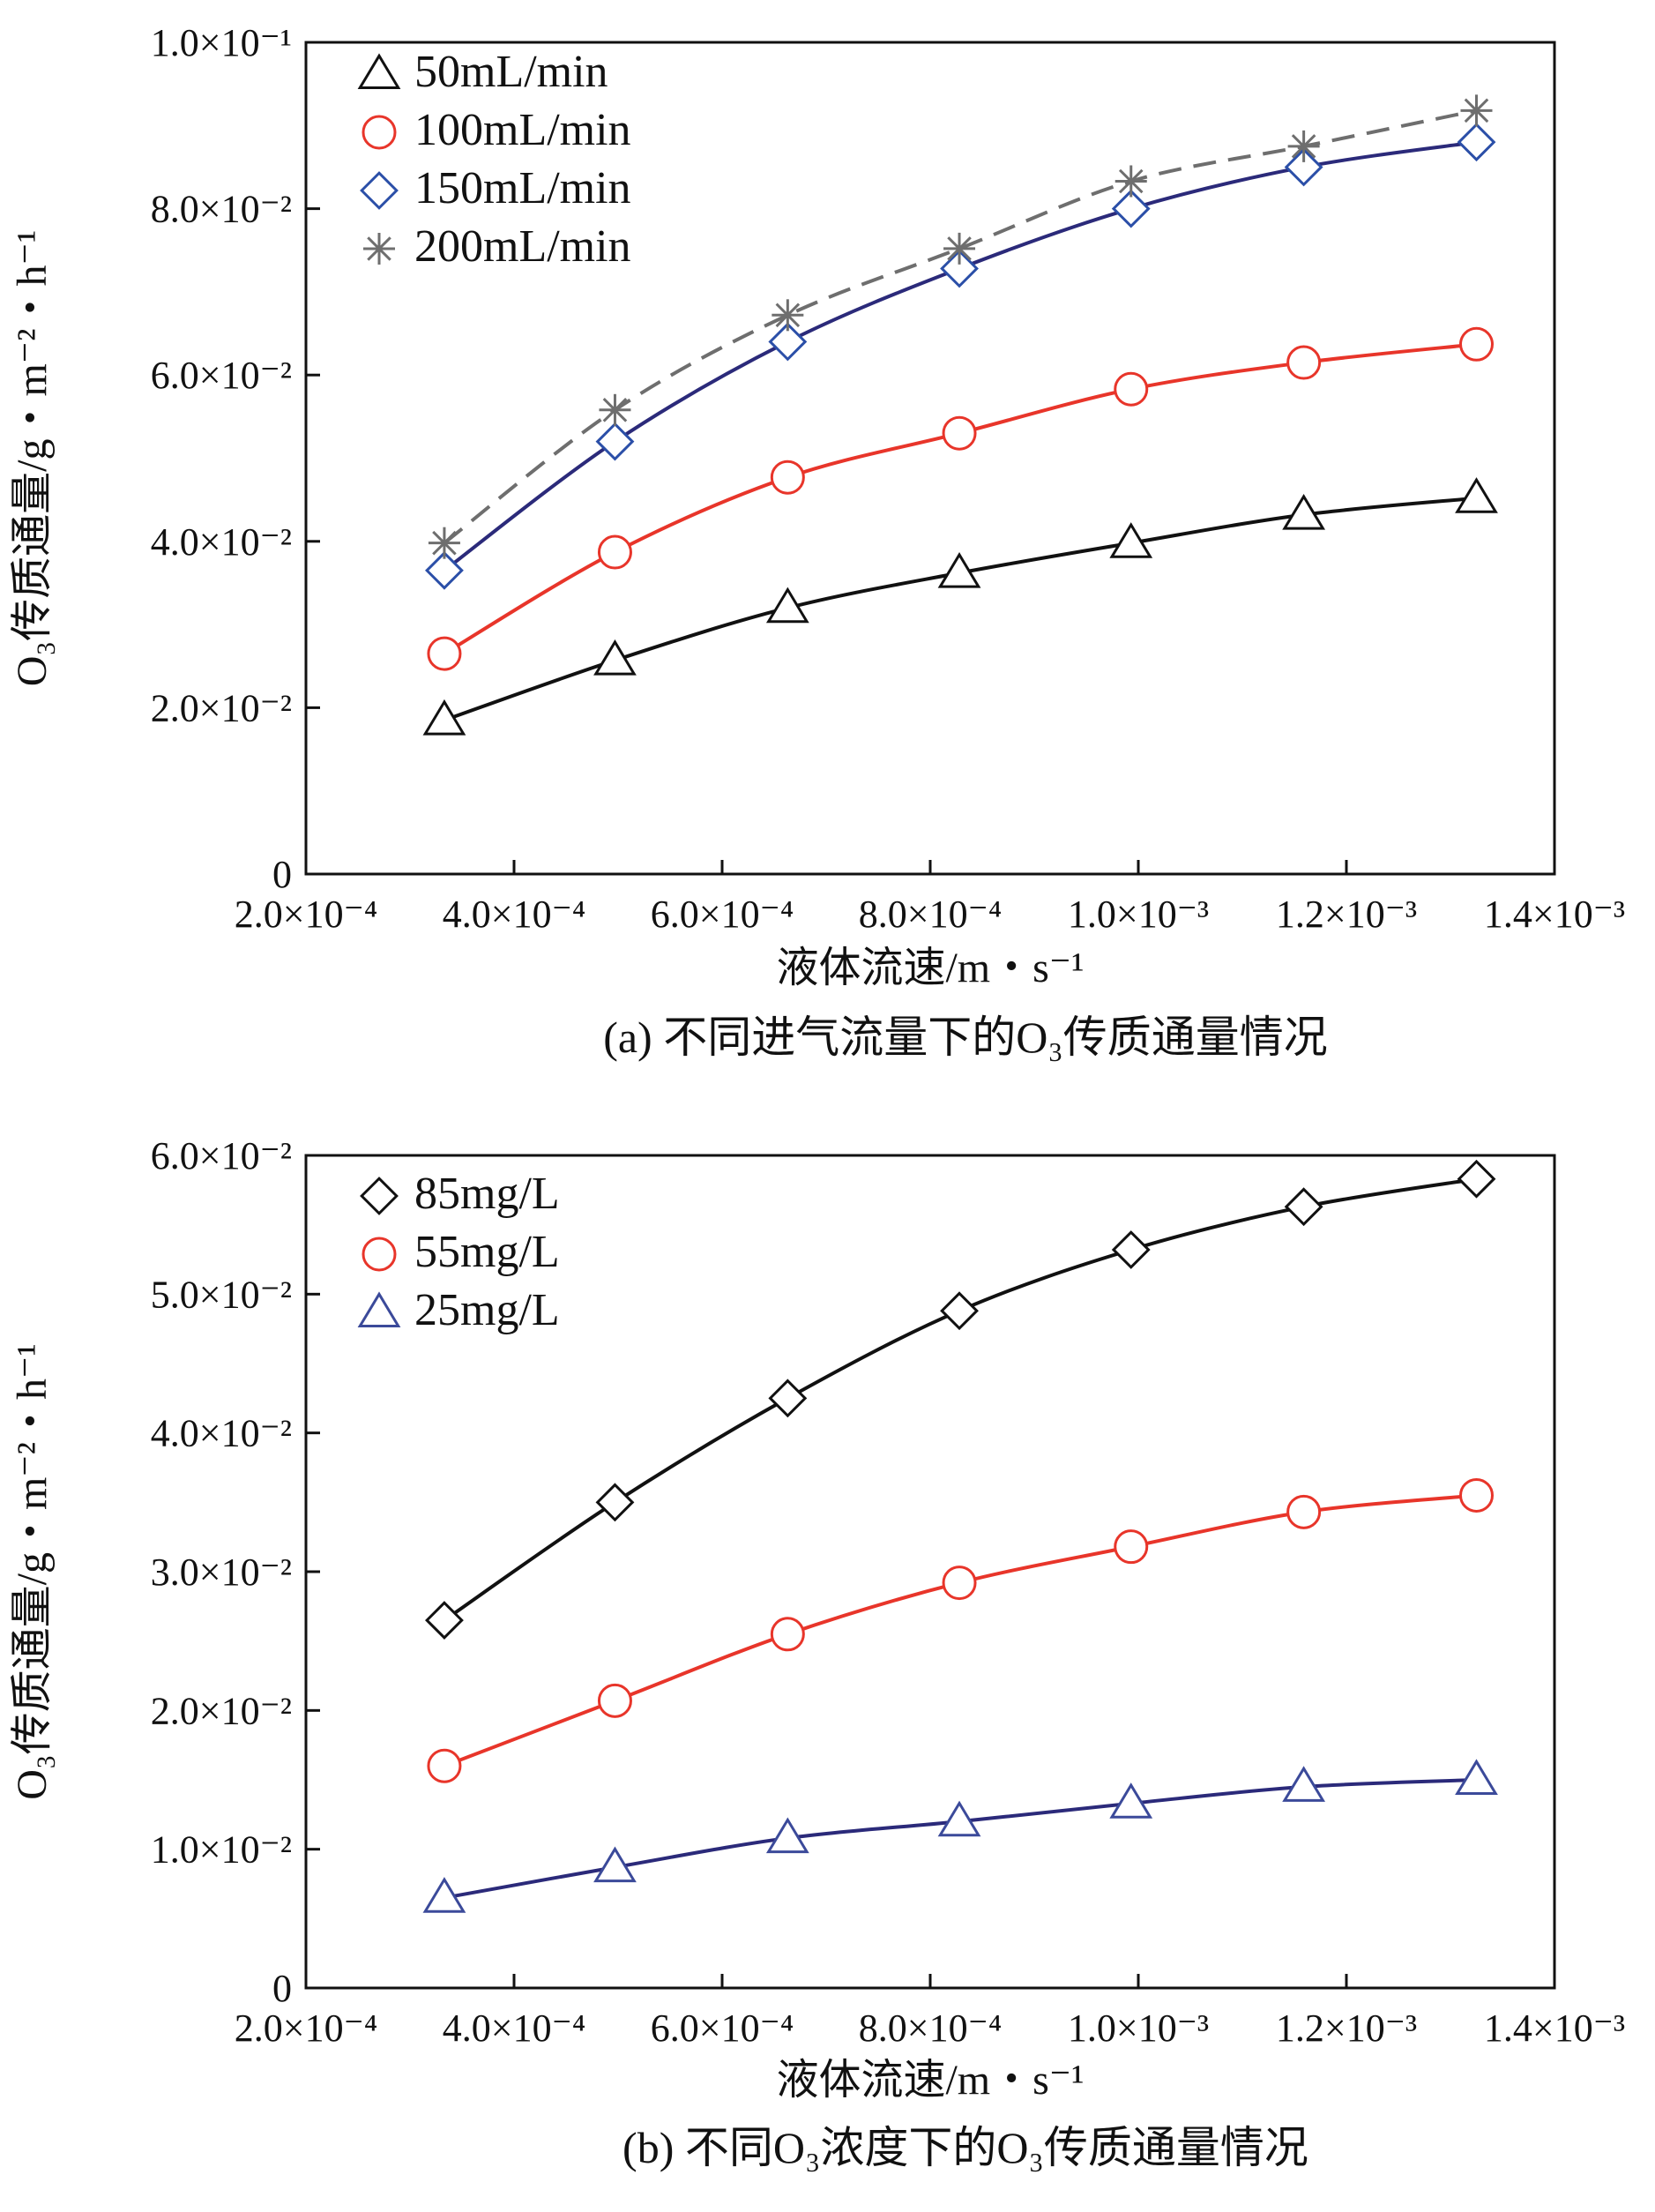 This screenshot has height=2212, width=1655. What do you see at coordinates (965, 1037) in the screenshot?
I see `panel-caption: (a) 不同进气流量下的O₃传质通量情况` at bounding box center [965, 1037].